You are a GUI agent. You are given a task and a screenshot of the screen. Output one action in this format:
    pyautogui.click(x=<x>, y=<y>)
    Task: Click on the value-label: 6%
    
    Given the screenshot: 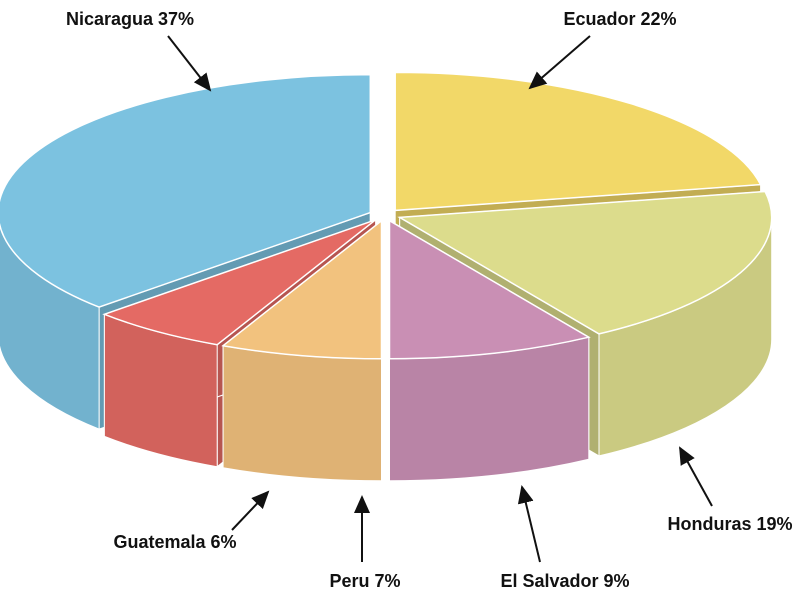 What is the action you would take?
    pyautogui.click(x=224, y=542)
    